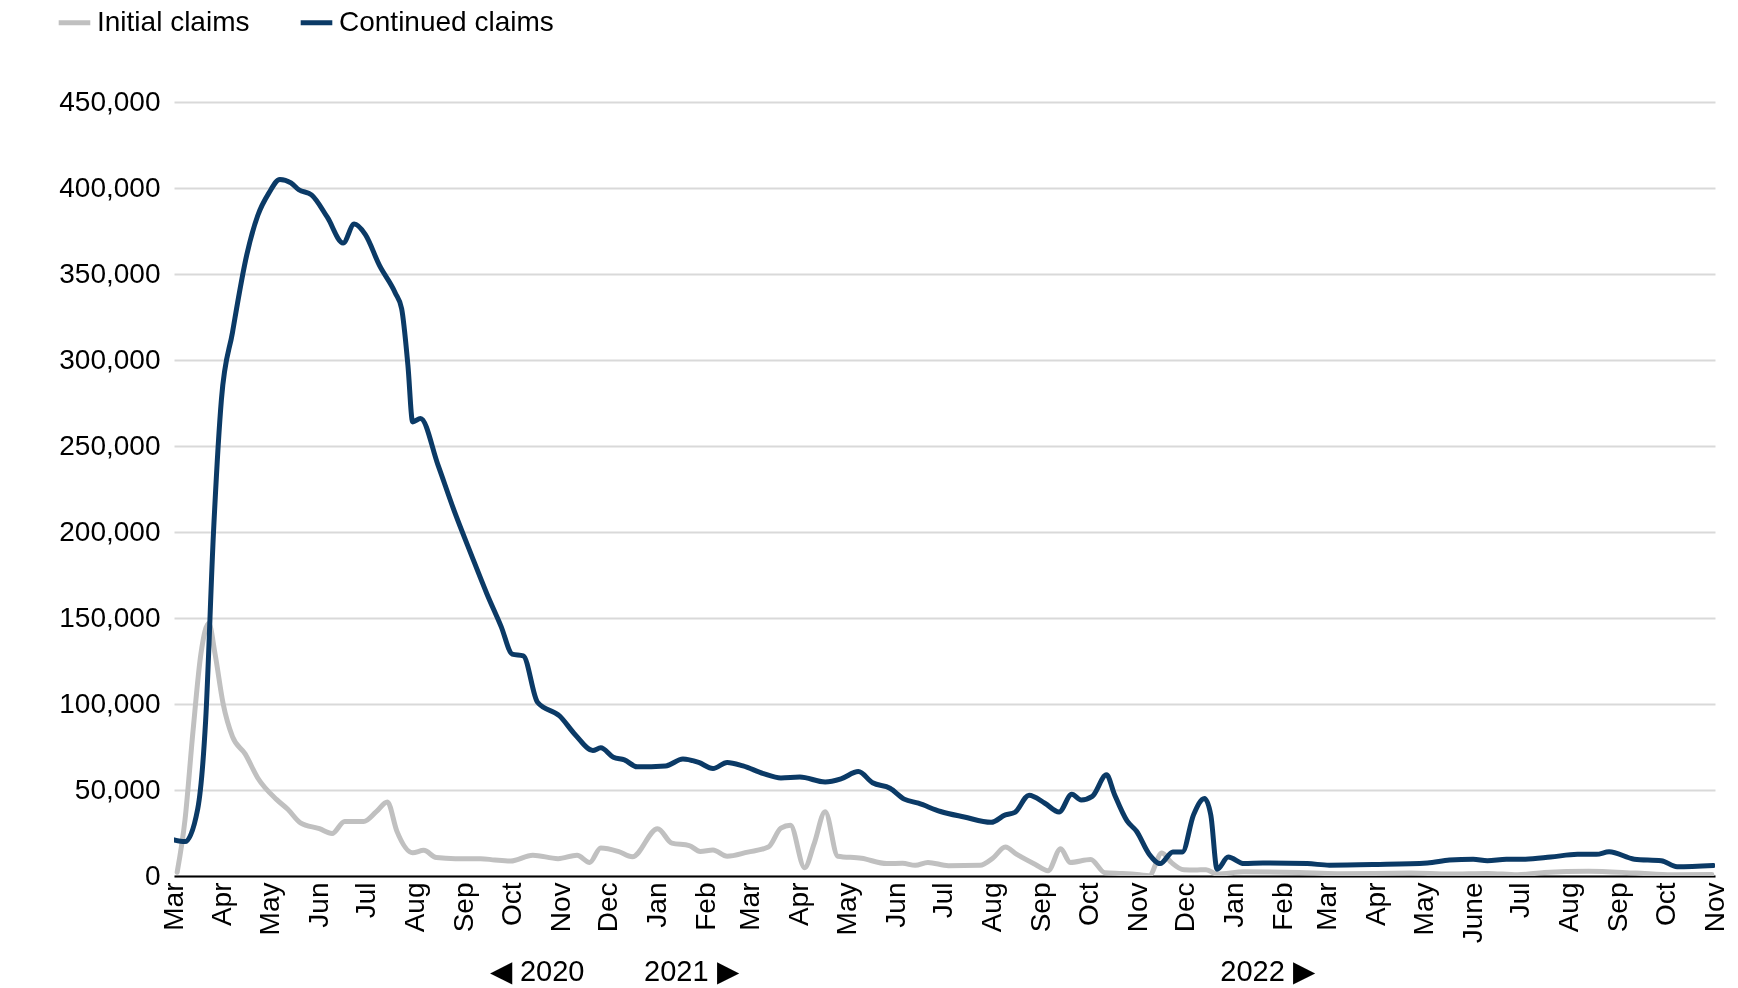 Image resolution: width=1738 pixels, height=988 pixels. I want to click on y-tick-label: 250,000, so click(110, 445).